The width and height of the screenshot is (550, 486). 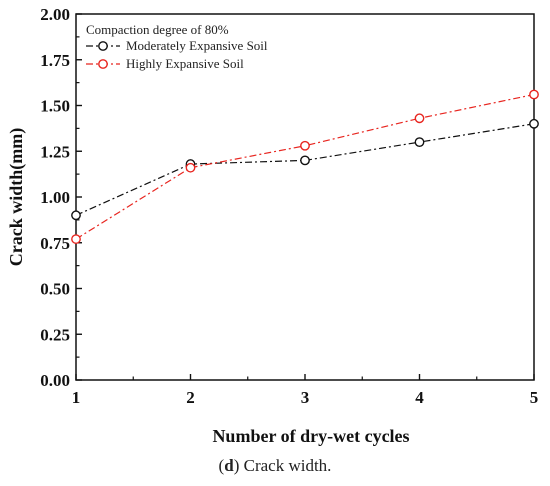 I want to click on x-tick-label: 4, so click(x=419, y=397).